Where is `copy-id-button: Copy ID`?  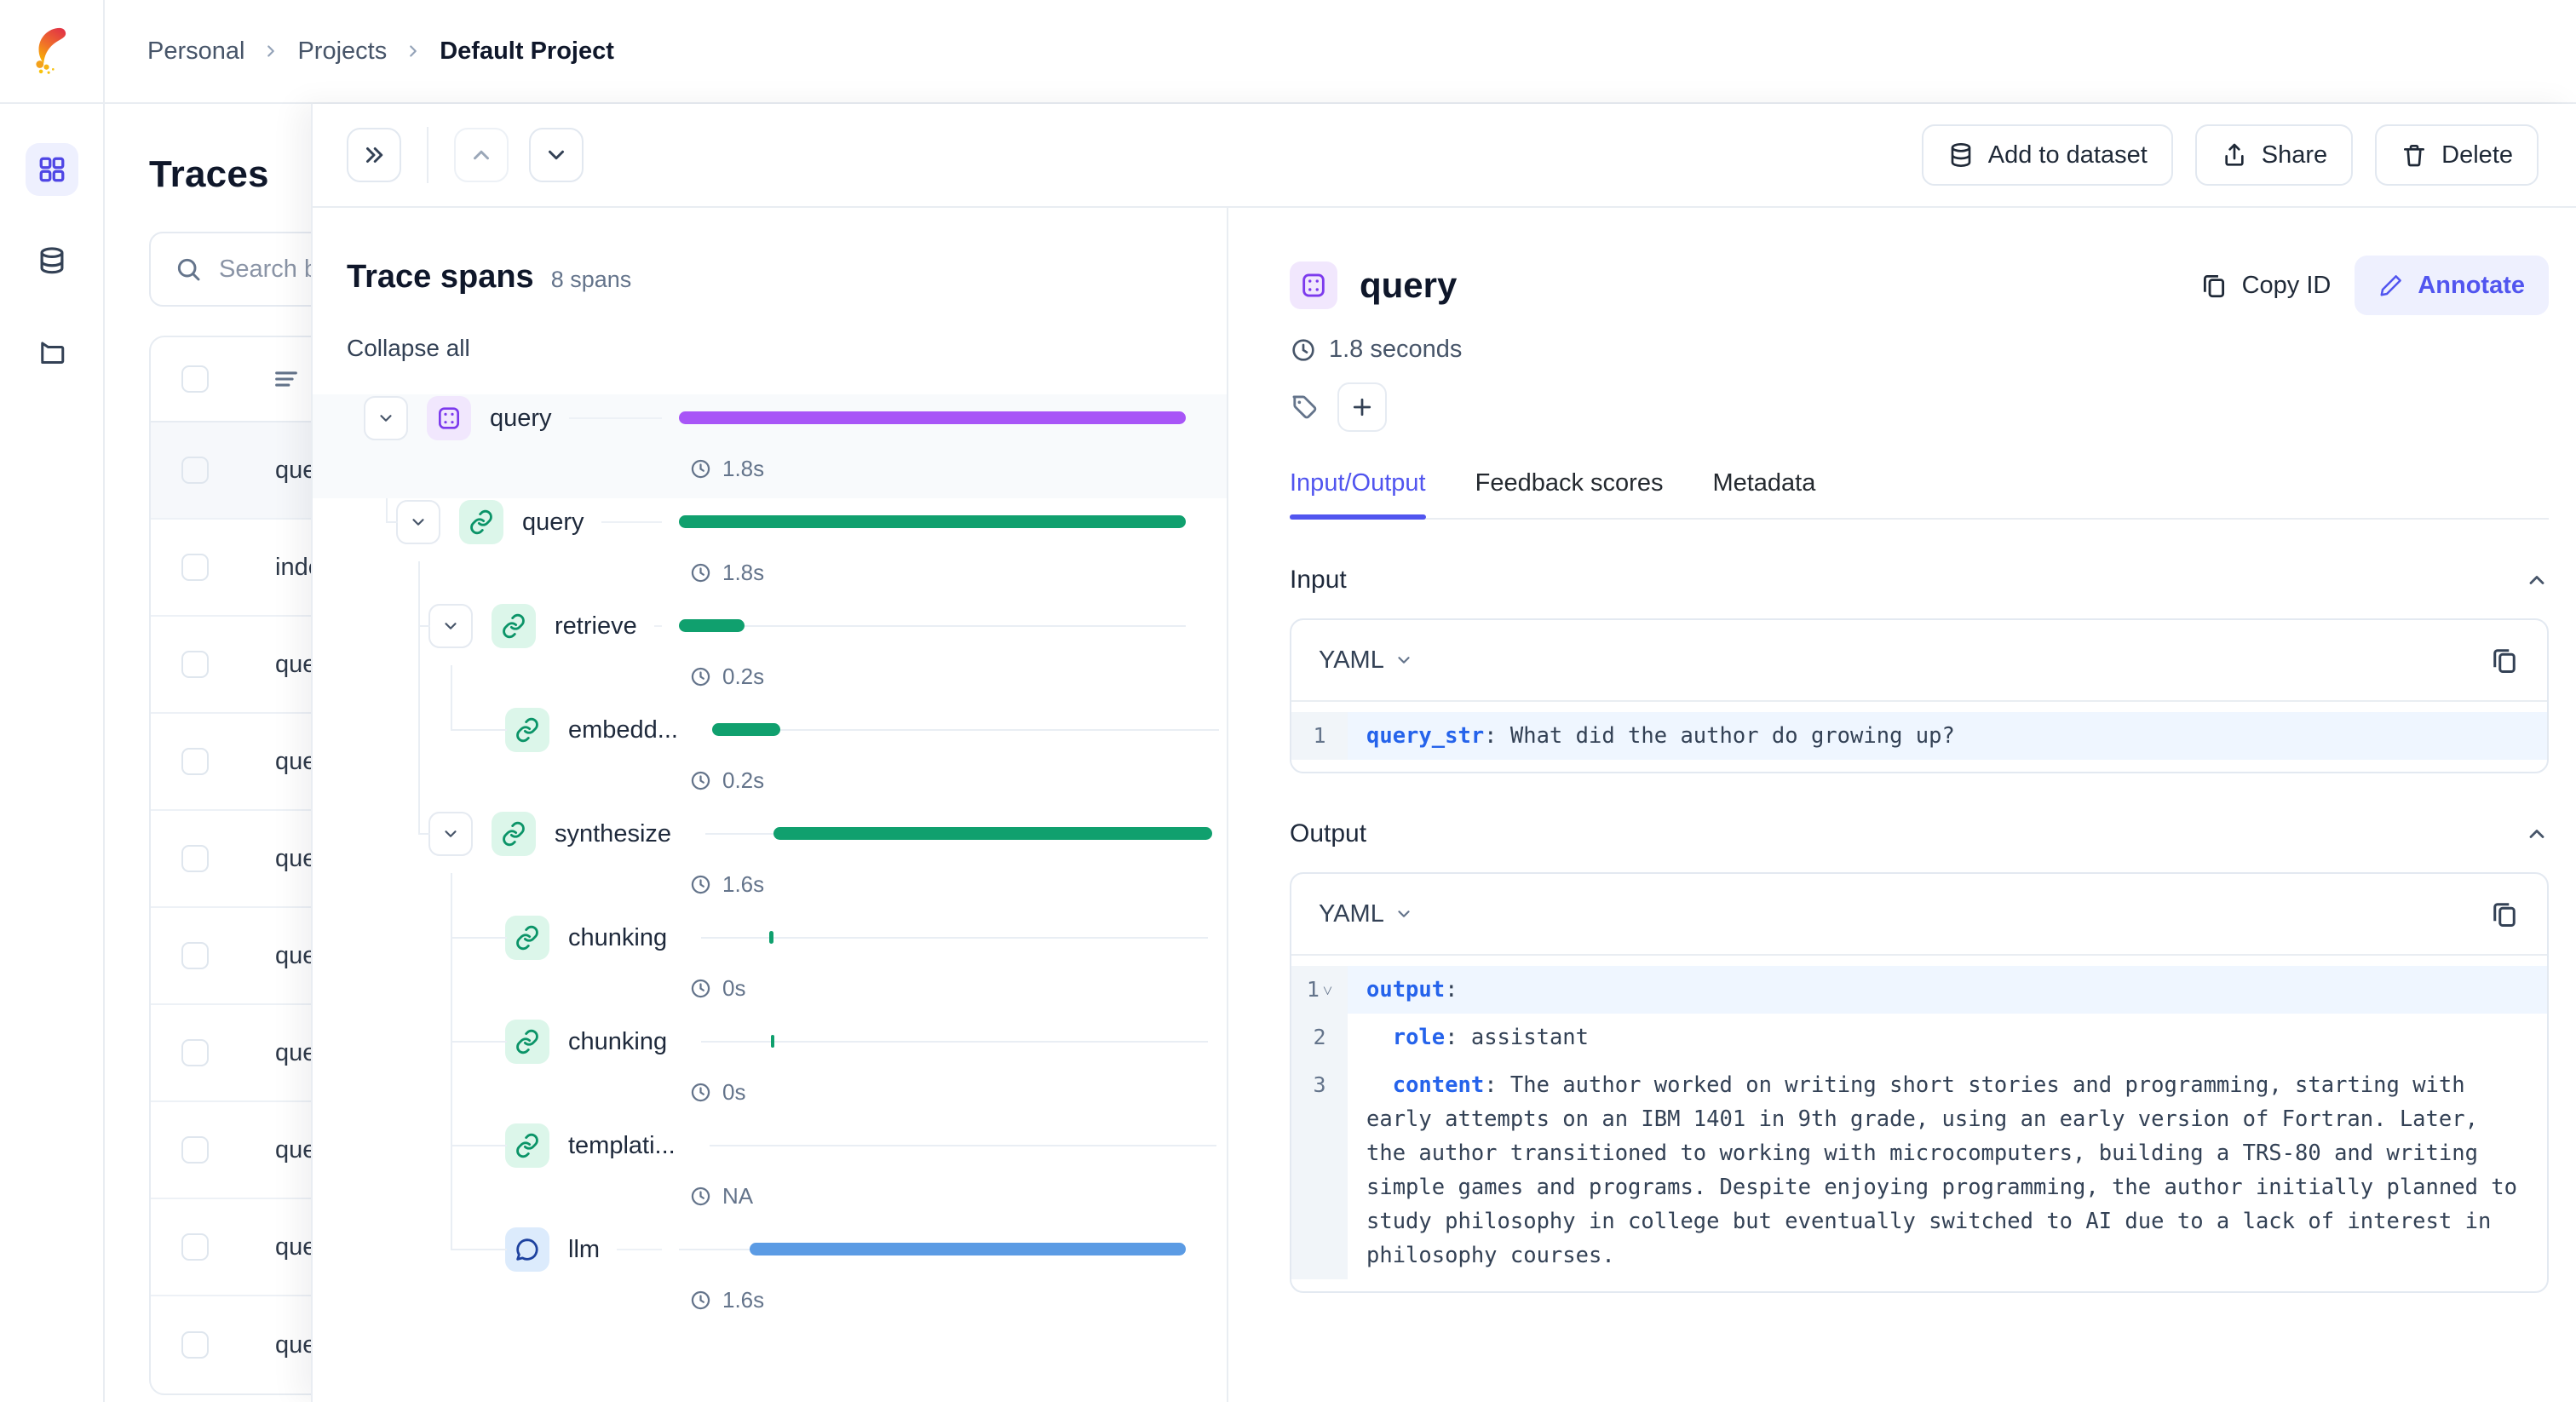
copy-id-button: Copy ID is located at coordinates (2265, 285).